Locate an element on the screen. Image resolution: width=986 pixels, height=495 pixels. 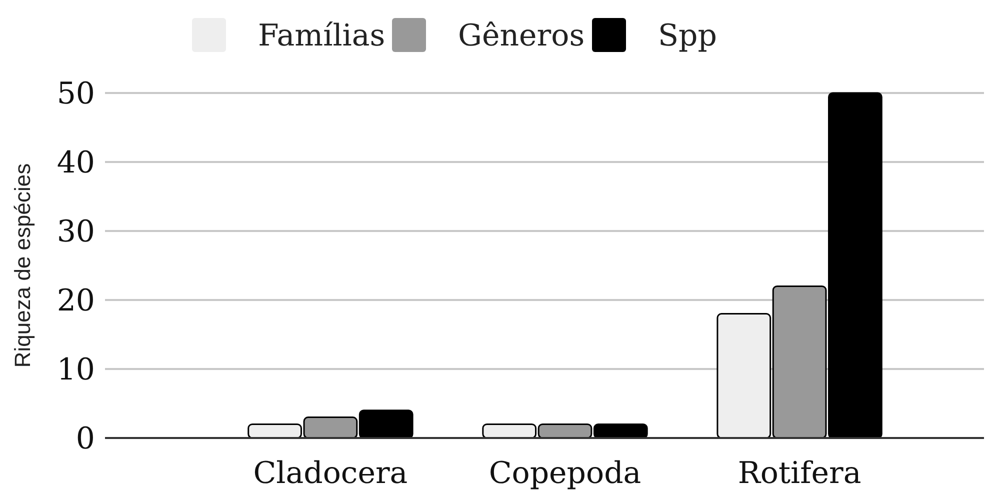
x-tick-label: Copepoda is located at coordinates (565, 473).